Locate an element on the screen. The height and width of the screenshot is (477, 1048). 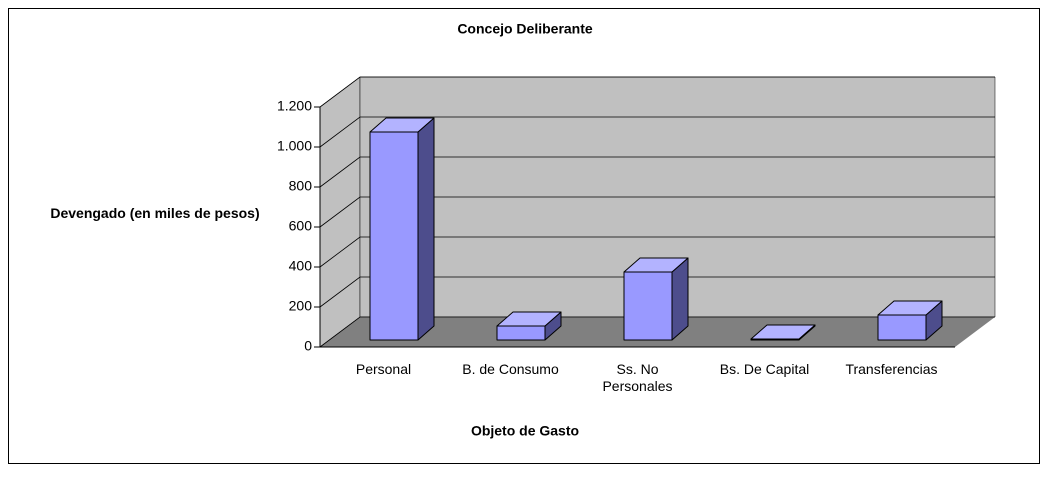
y-tick-label: 0 is located at coordinates (308, 346).